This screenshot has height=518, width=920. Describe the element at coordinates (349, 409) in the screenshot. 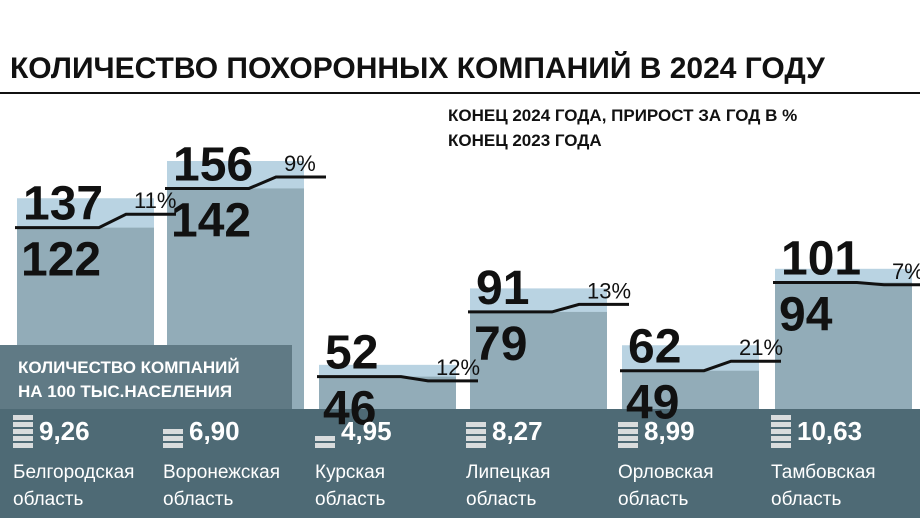

I see `value-2023-label: 46` at that location.